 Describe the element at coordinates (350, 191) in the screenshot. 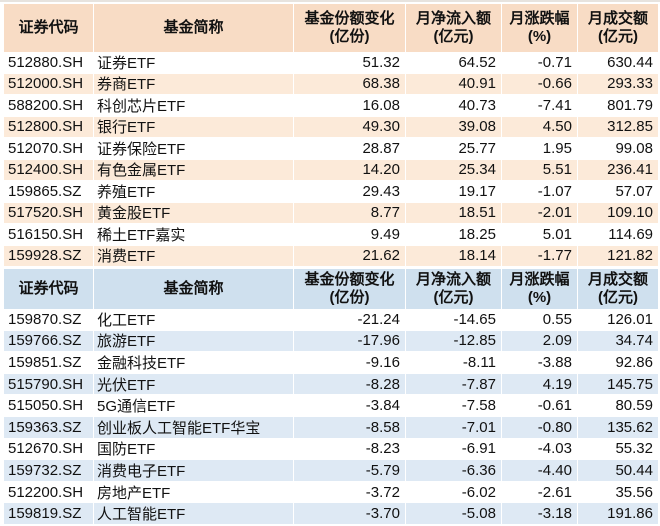

I see `share-change-cell: 29.43` at that location.